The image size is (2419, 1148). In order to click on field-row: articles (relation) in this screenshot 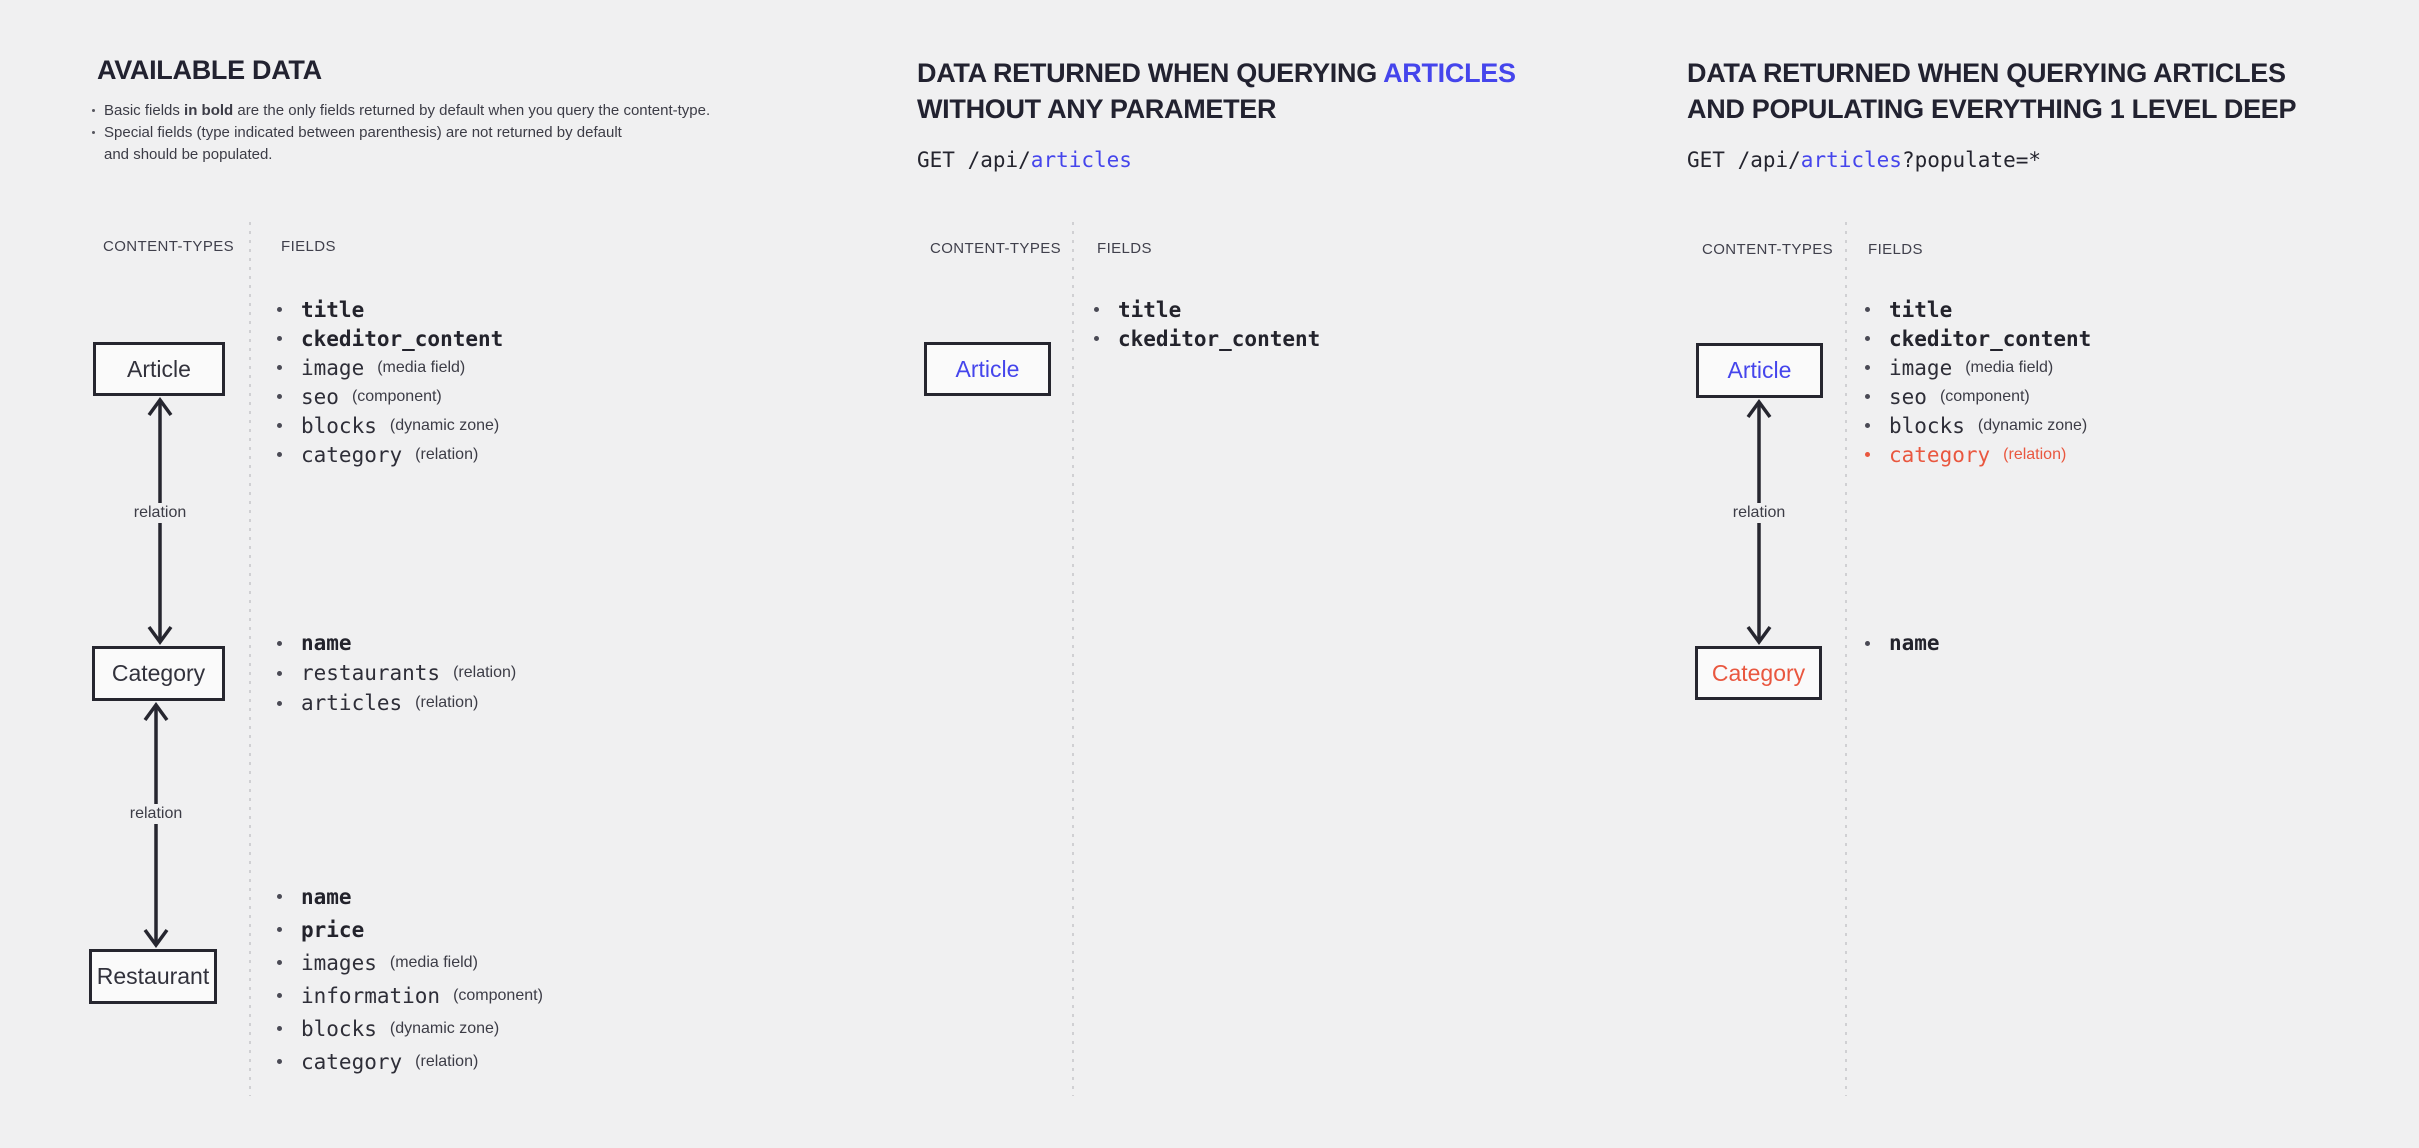, I will do `click(396, 703)`.